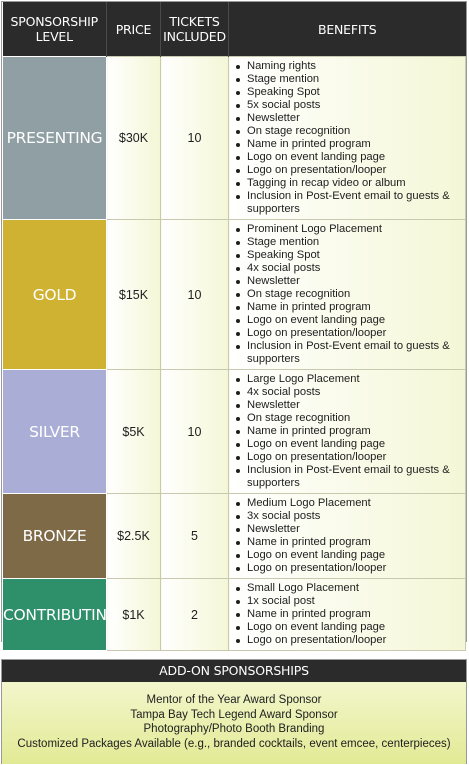  I want to click on benefit-item: 5x social posts, so click(348, 105).